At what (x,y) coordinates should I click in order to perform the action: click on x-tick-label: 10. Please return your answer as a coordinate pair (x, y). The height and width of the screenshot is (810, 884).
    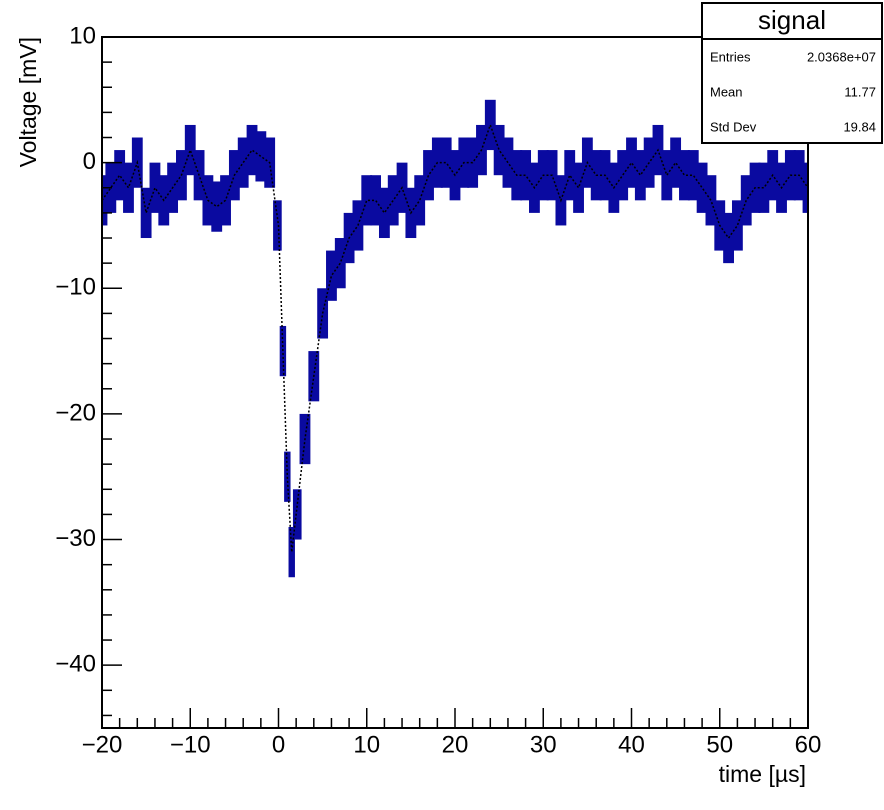
    Looking at the image, I should click on (366, 744).